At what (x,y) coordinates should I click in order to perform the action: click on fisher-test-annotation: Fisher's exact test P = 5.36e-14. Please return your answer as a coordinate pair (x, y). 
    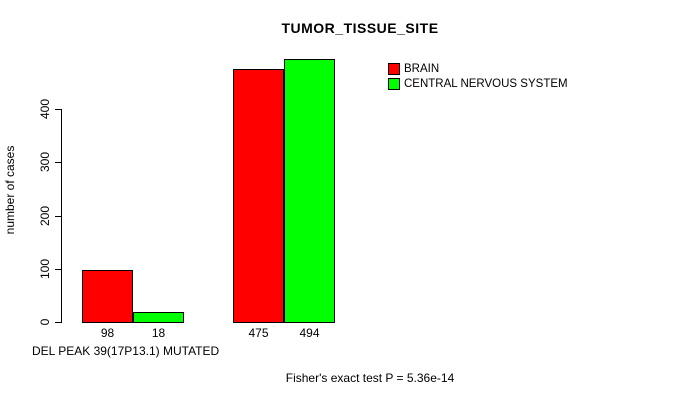
    Looking at the image, I should click on (370, 378).